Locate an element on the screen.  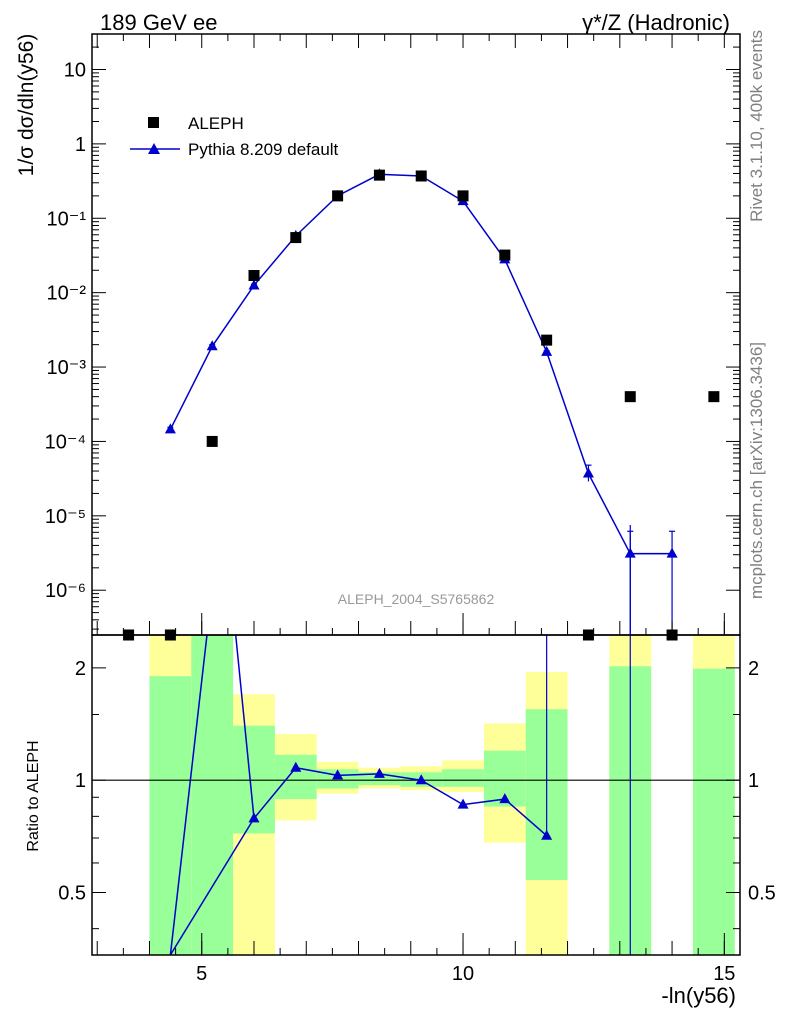
ratio-y-tick-label-right-0: 0.5 is located at coordinates (762, 894).